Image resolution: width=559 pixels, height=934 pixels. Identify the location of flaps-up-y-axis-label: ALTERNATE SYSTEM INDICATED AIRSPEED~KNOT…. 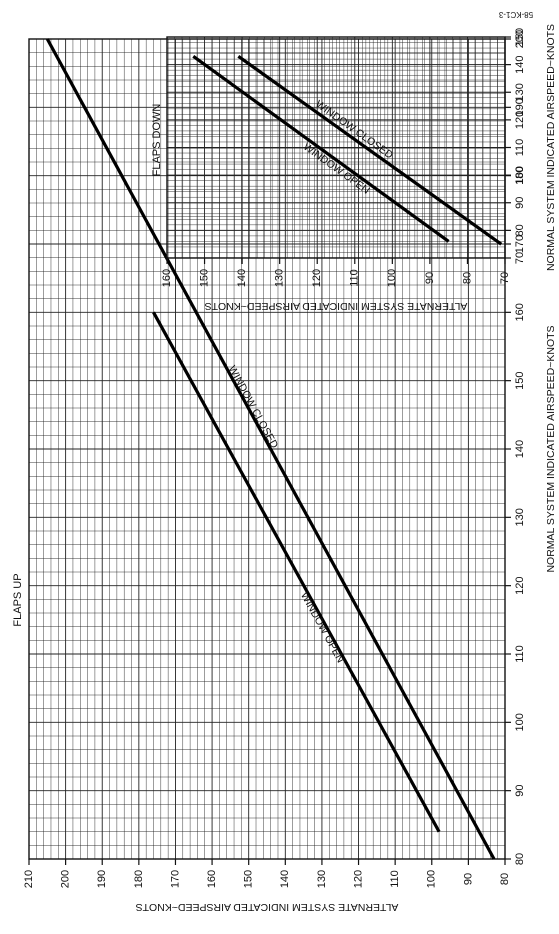
(267, 907).